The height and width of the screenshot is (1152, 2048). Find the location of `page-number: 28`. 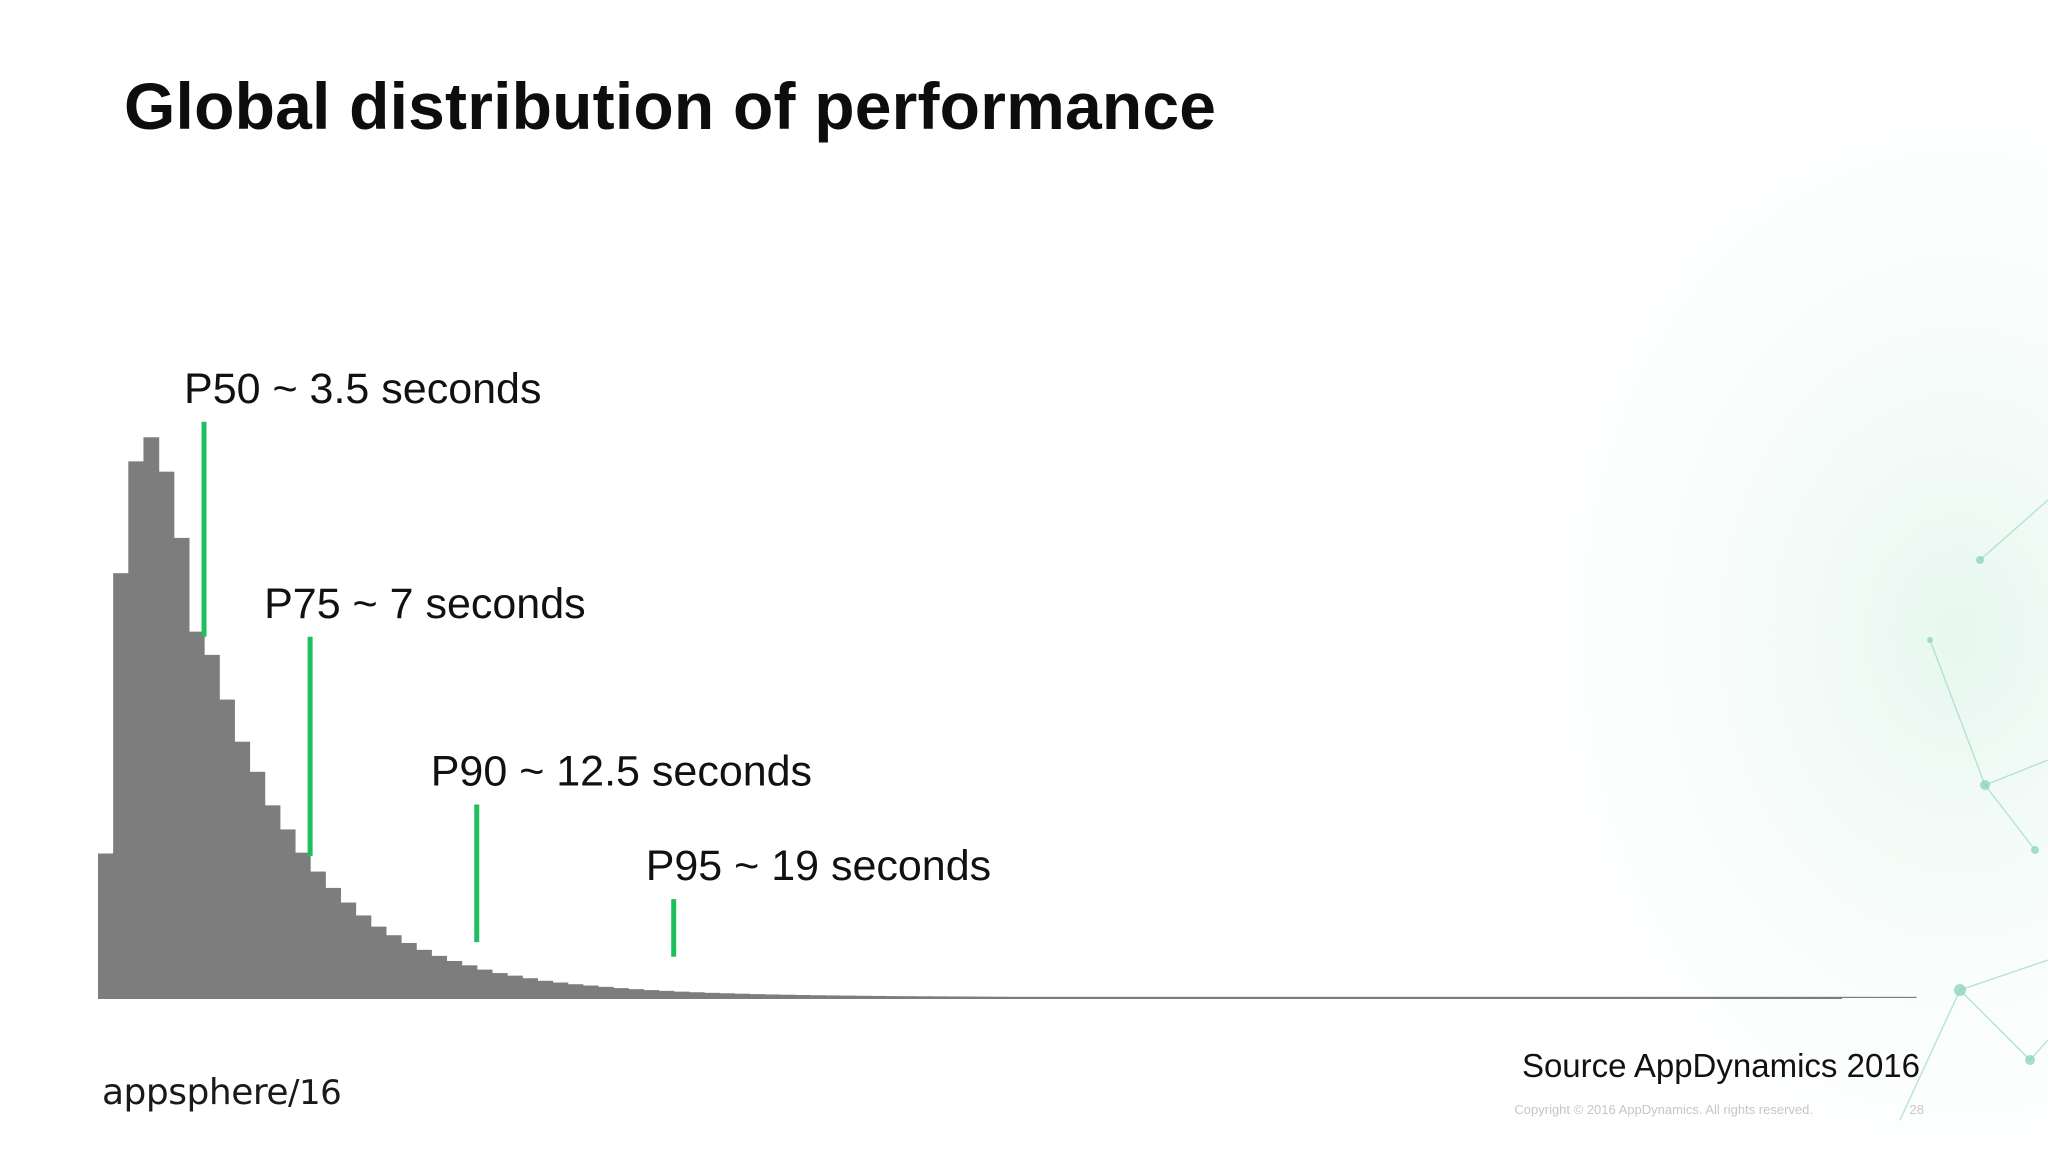

page-number: 28 is located at coordinates (1916, 1109).